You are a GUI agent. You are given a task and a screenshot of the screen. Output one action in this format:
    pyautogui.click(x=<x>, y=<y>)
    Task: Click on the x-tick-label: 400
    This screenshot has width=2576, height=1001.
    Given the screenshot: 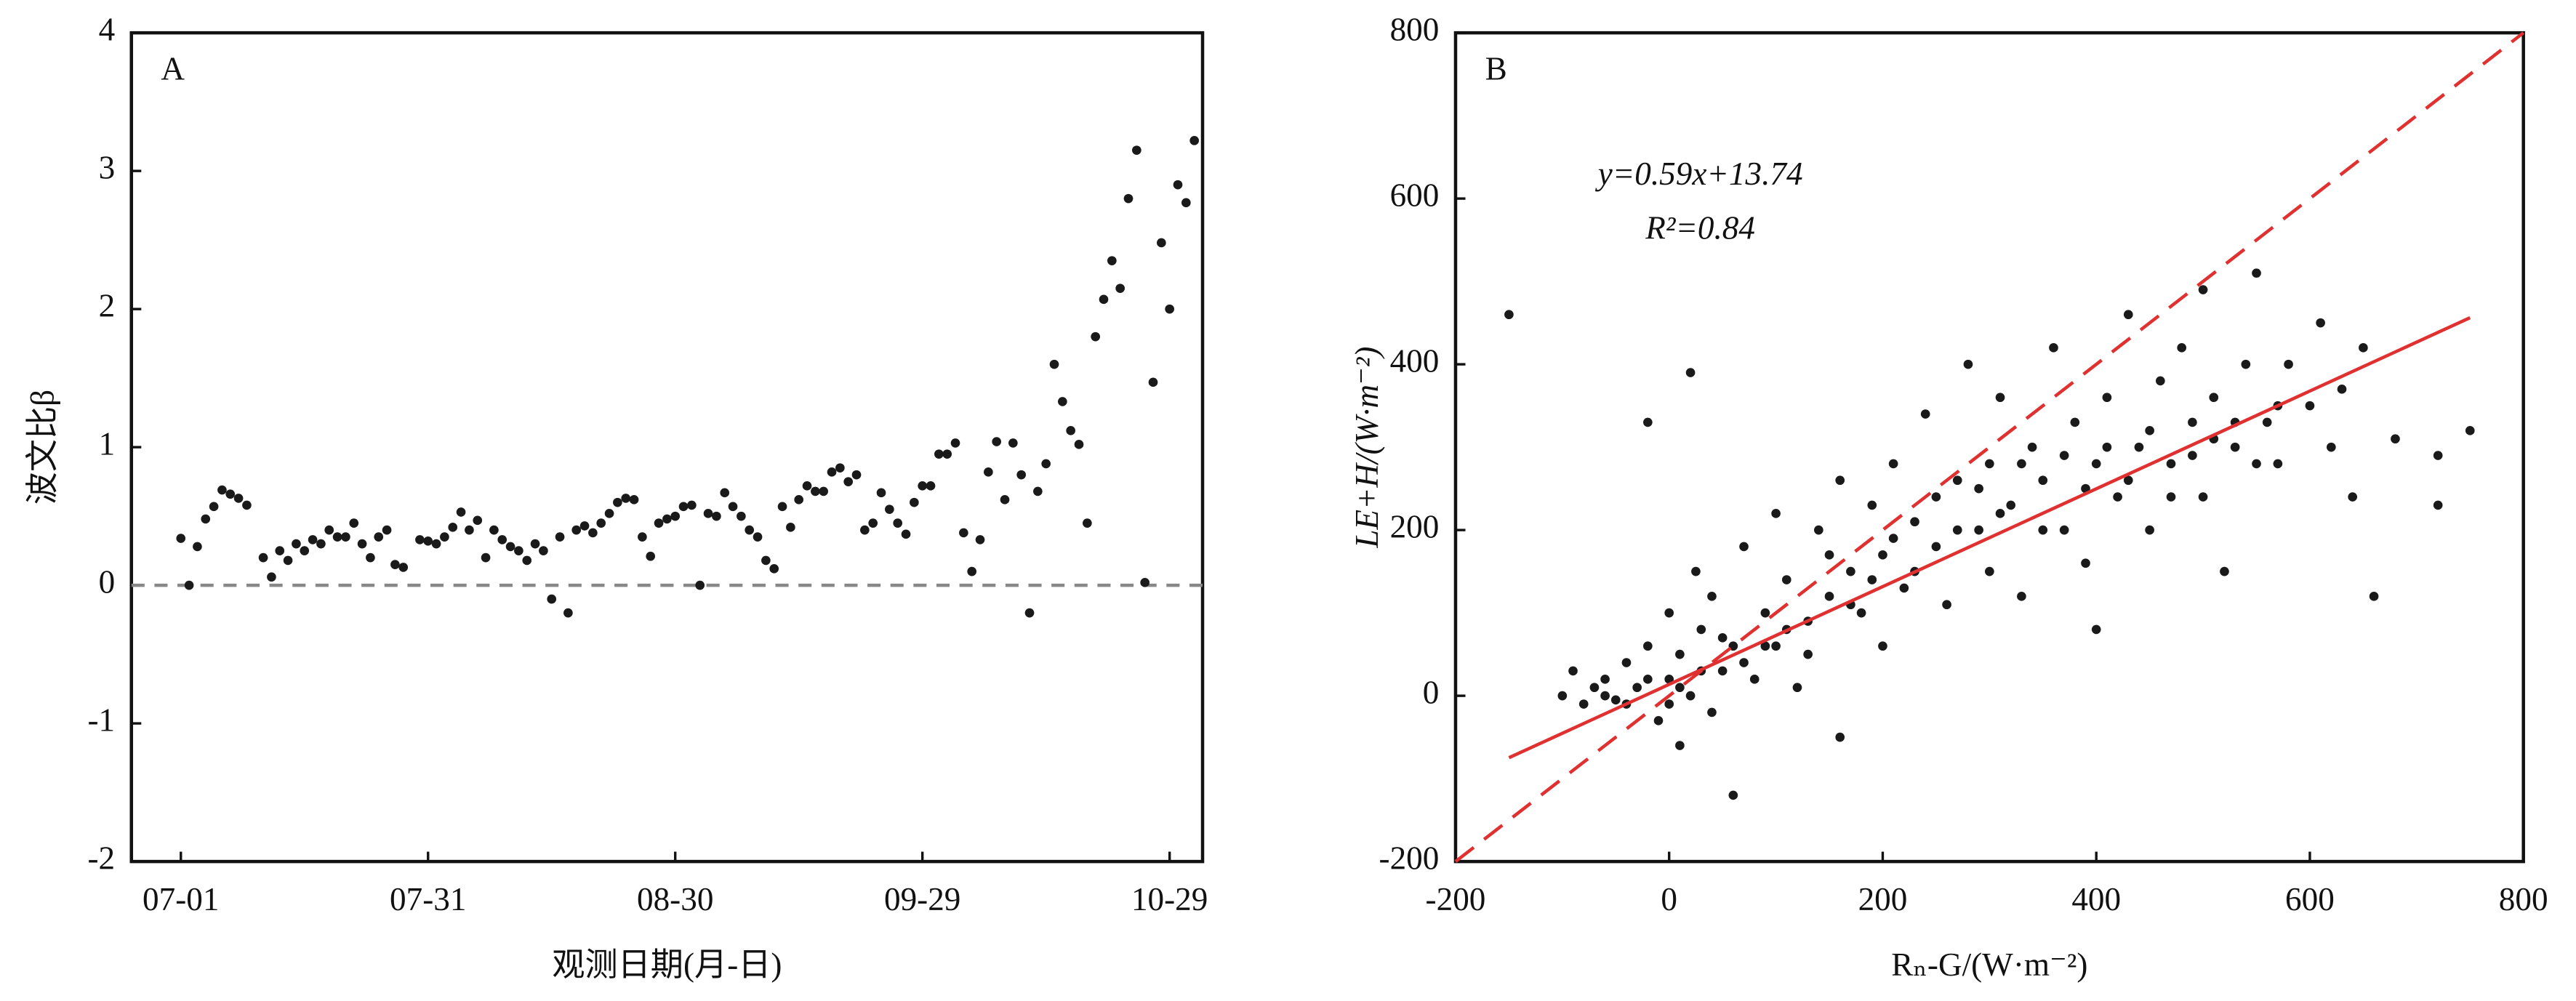 What is the action you would take?
    pyautogui.click(x=2096, y=899)
    